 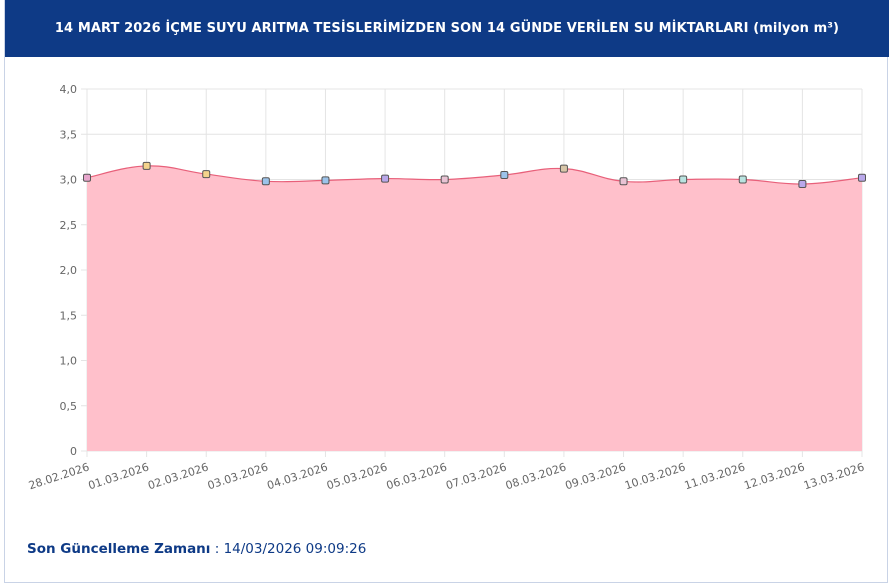 What do you see at coordinates (69, 315) in the screenshot?
I see `y-tick-label: 1,5` at bounding box center [69, 315].